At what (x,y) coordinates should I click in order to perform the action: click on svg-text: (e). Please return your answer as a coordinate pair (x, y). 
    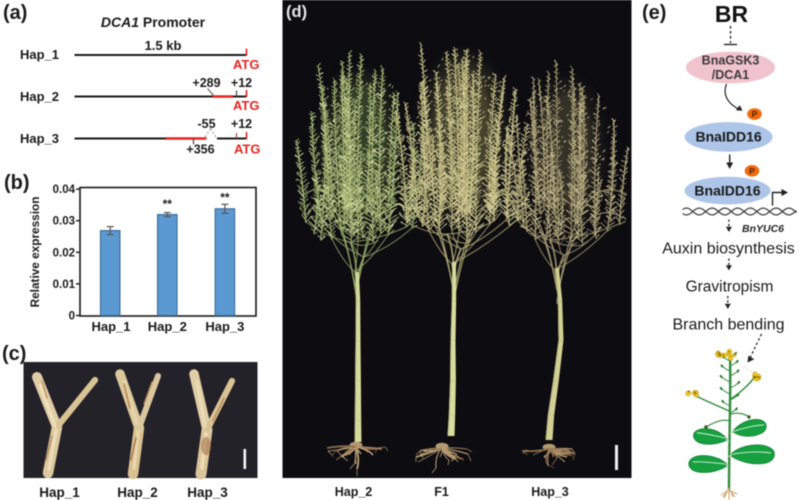
    Looking at the image, I should click on (654, 13).